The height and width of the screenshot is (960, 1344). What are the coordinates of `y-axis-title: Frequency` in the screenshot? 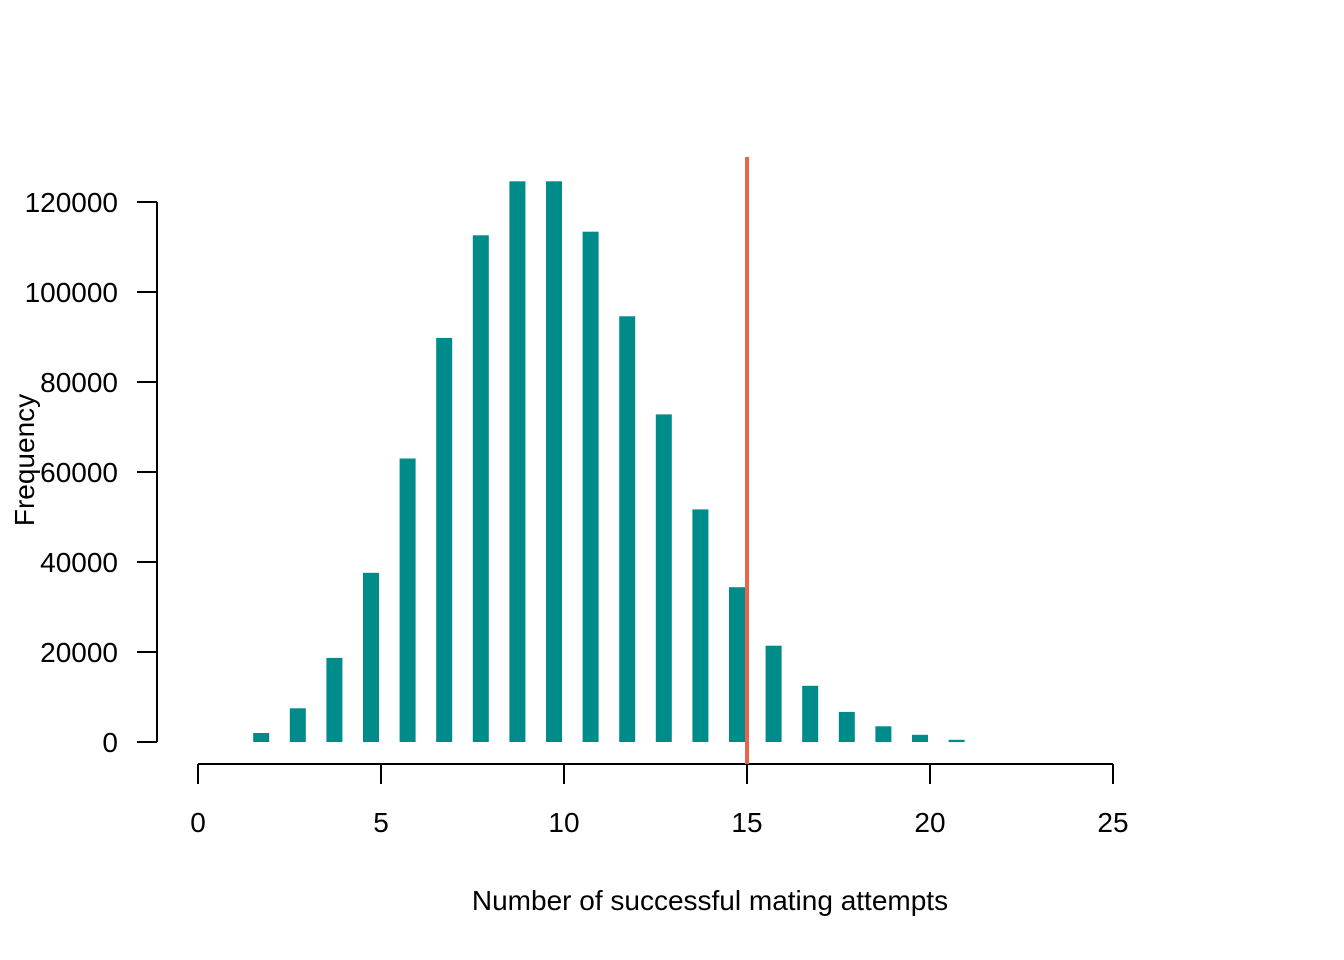 It's located at (24, 460).